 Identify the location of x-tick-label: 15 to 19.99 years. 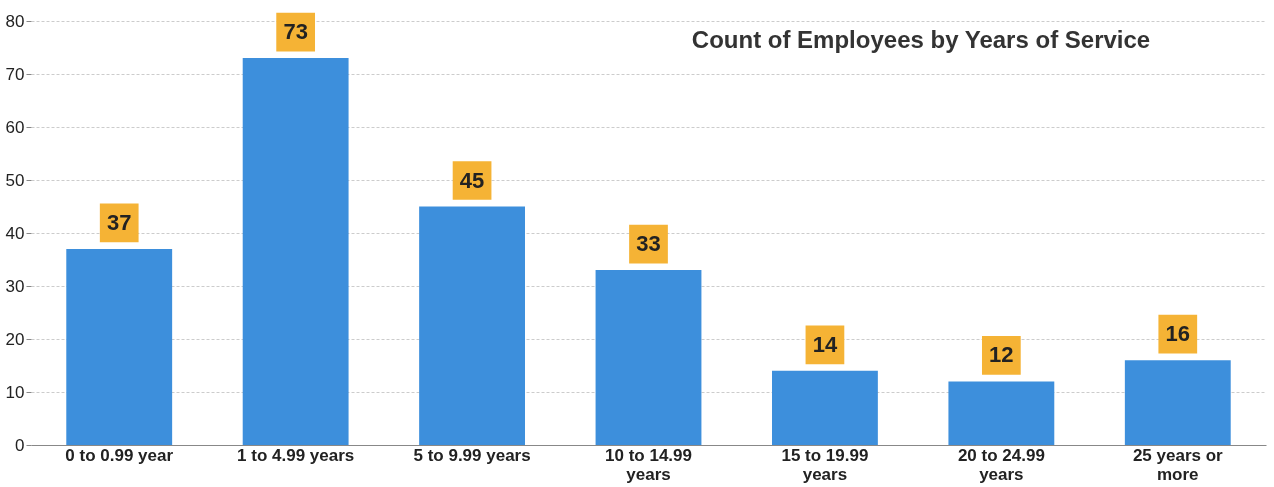
(825, 464).